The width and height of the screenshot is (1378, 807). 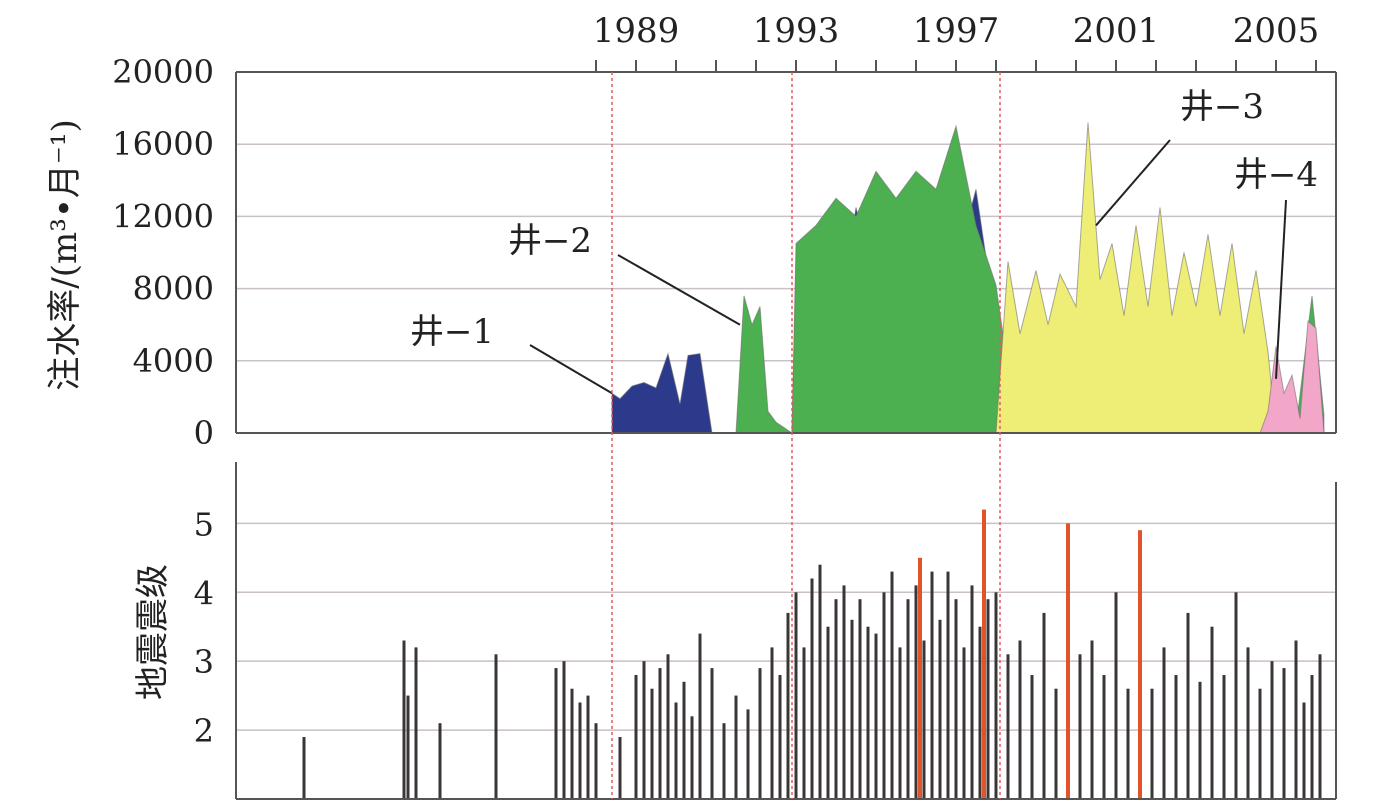 What do you see at coordinates (956, 31) in the screenshot?
I see `year-tick-label: 1997` at bounding box center [956, 31].